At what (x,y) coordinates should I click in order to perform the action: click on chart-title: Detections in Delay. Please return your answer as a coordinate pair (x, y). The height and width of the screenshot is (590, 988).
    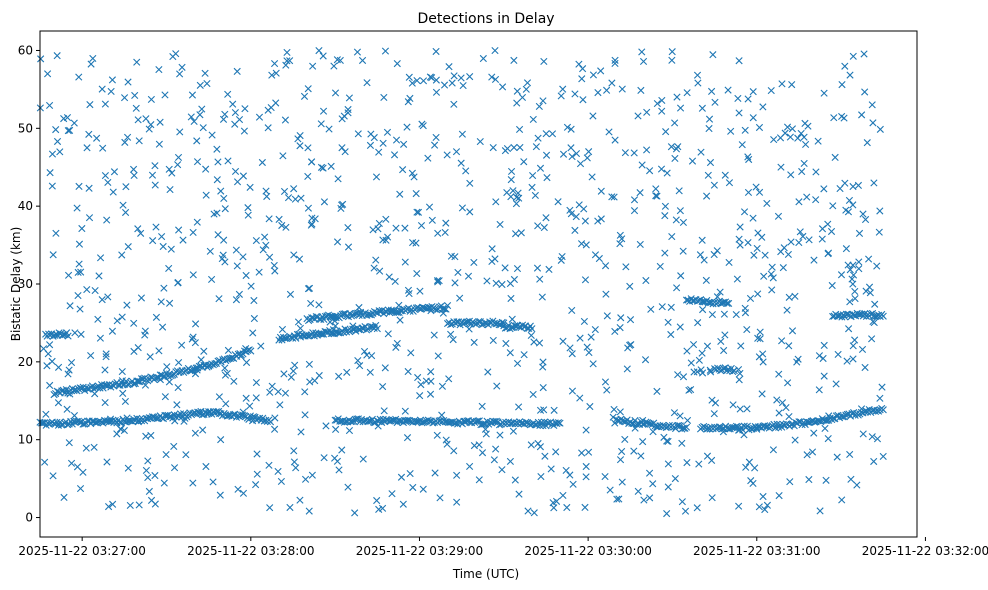
    Looking at the image, I should click on (485, 19).